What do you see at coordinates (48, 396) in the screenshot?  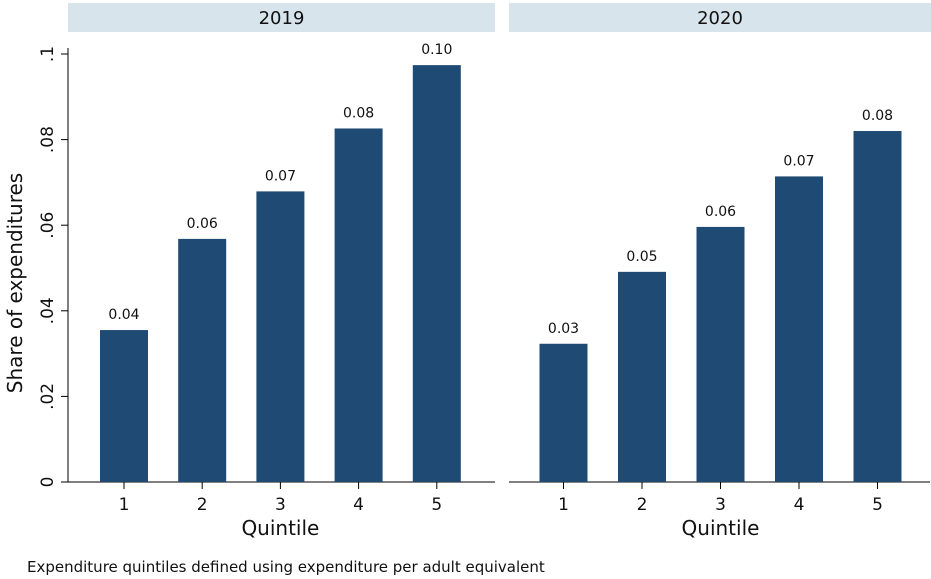 I see `y-tick-label: .02` at bounding box center [48, 396].